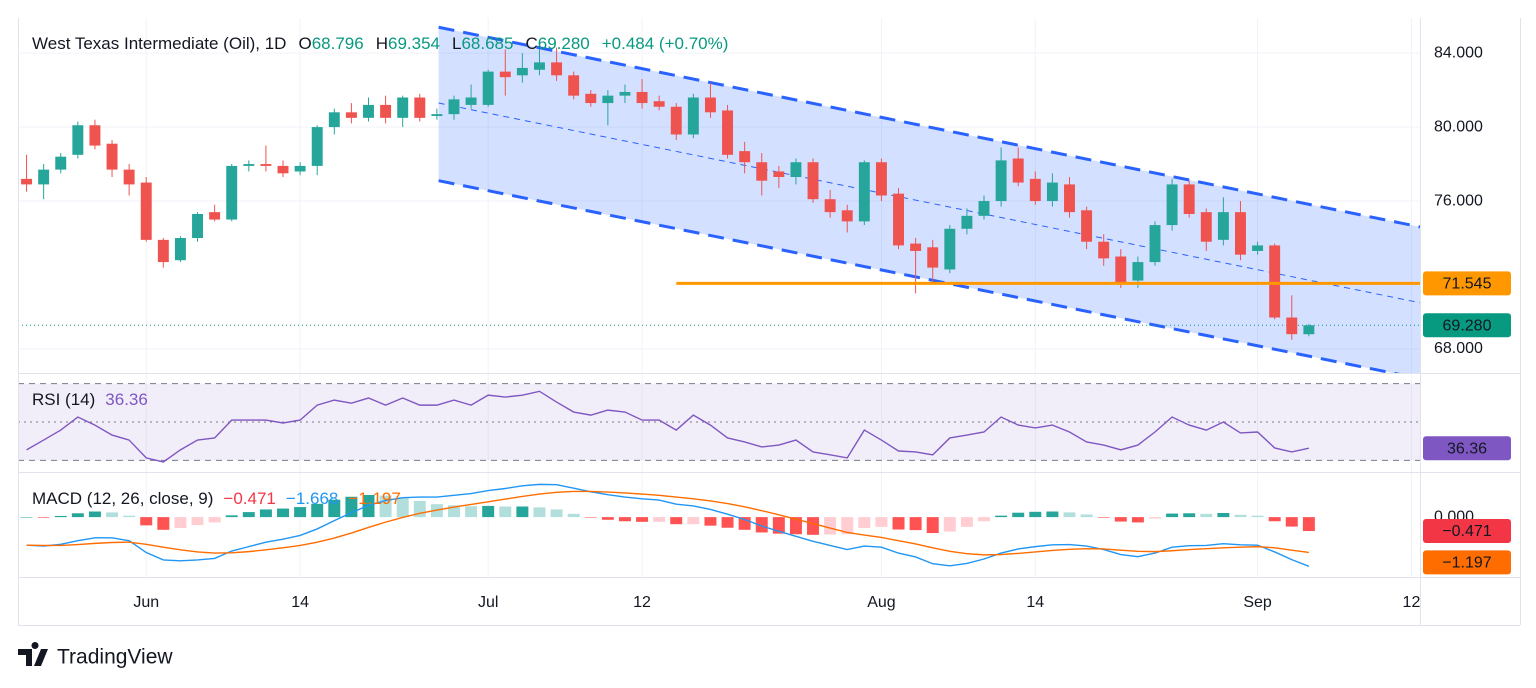 Image resolution: width=1536 pixels, height=688 pixels. What do you see at coordinates (1257, 602) in the screenshot?
I see `x-tick-label: Sep` at bounding box center [1257, 602].